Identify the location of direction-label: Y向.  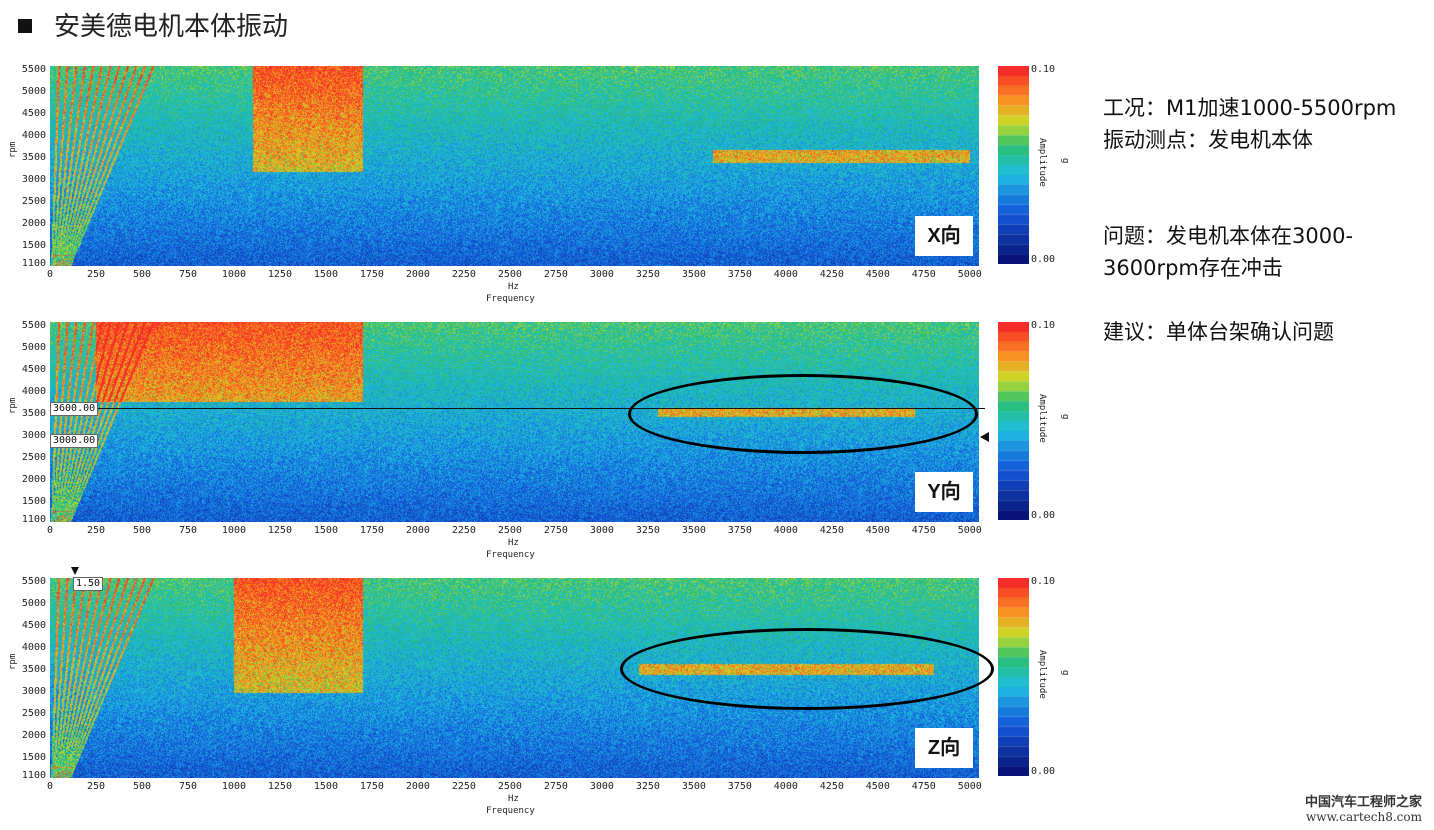
(944, 492).